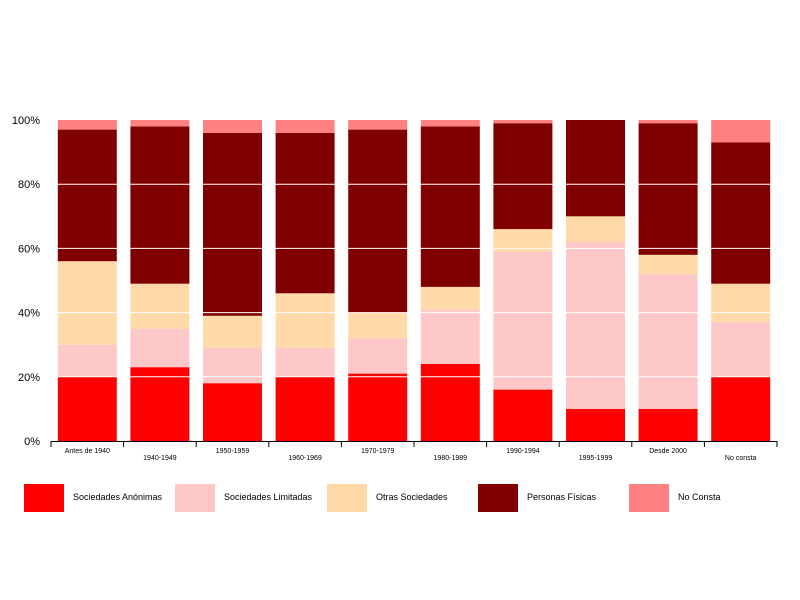 The height and width of the screenshot is (600, 800). What do you see at coordinates (268, 497) in the screenshot?
I see `legend-label: Sociedades Limitadas` at bounding box center [268, 497].